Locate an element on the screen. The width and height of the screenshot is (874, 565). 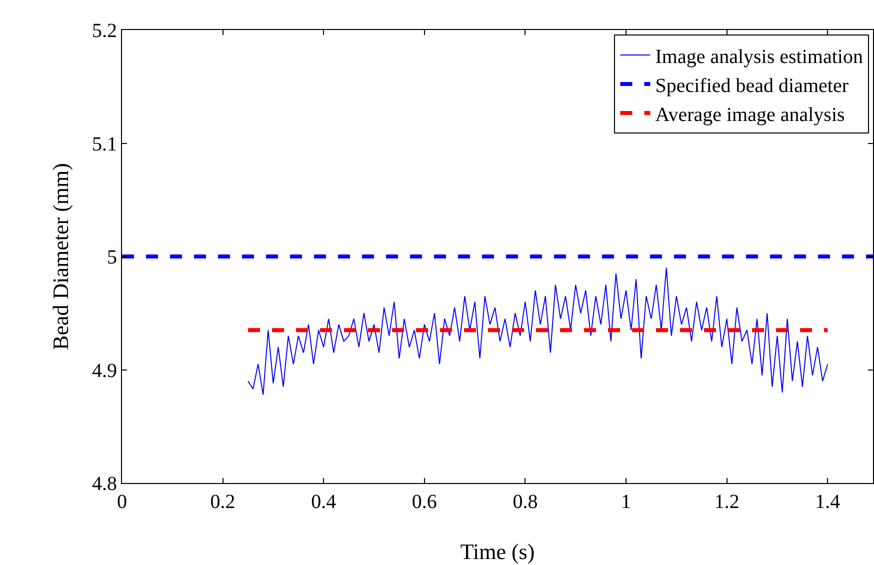
x-tick-label: 0.4 is located at coordinates (323, 502).